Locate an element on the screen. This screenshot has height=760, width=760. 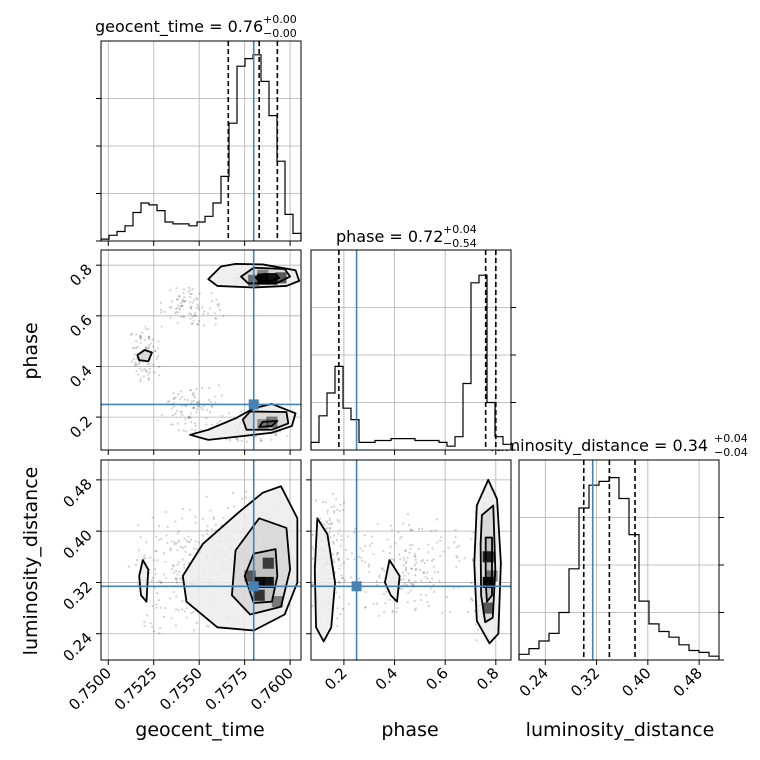
x-tick-label: 0.6 is located at coordinates (437, 679).